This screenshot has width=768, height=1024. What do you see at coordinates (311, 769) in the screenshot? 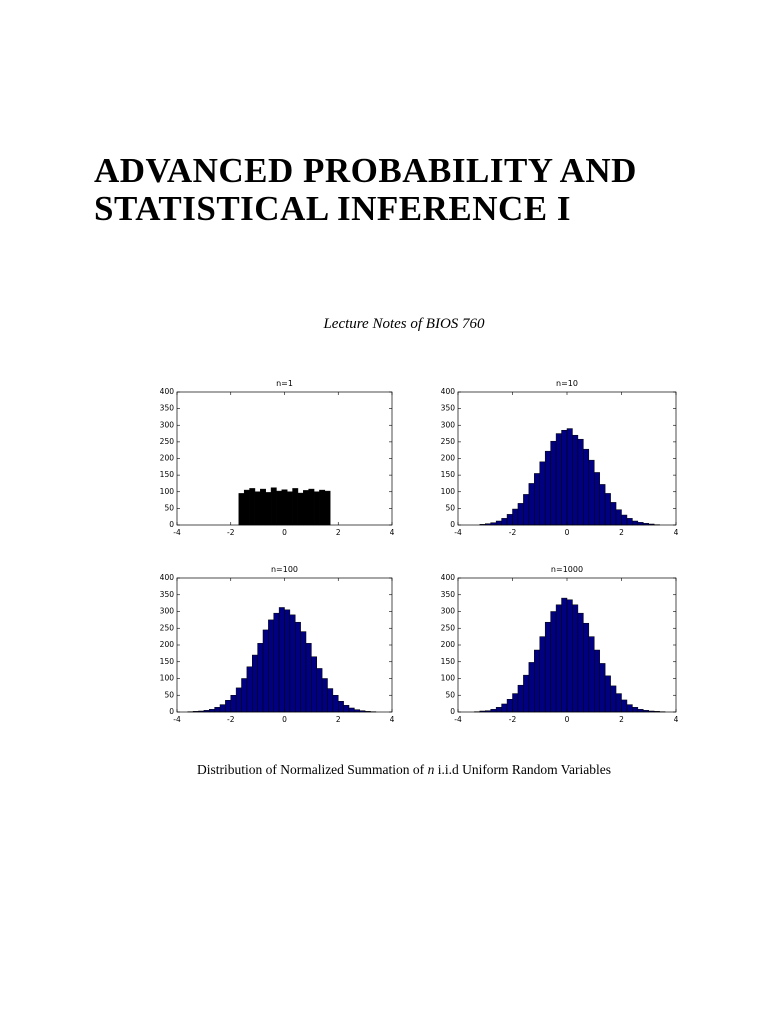
I see `caption-text: Distribution of Normalized Summation of` at bounding box center [311, 769].